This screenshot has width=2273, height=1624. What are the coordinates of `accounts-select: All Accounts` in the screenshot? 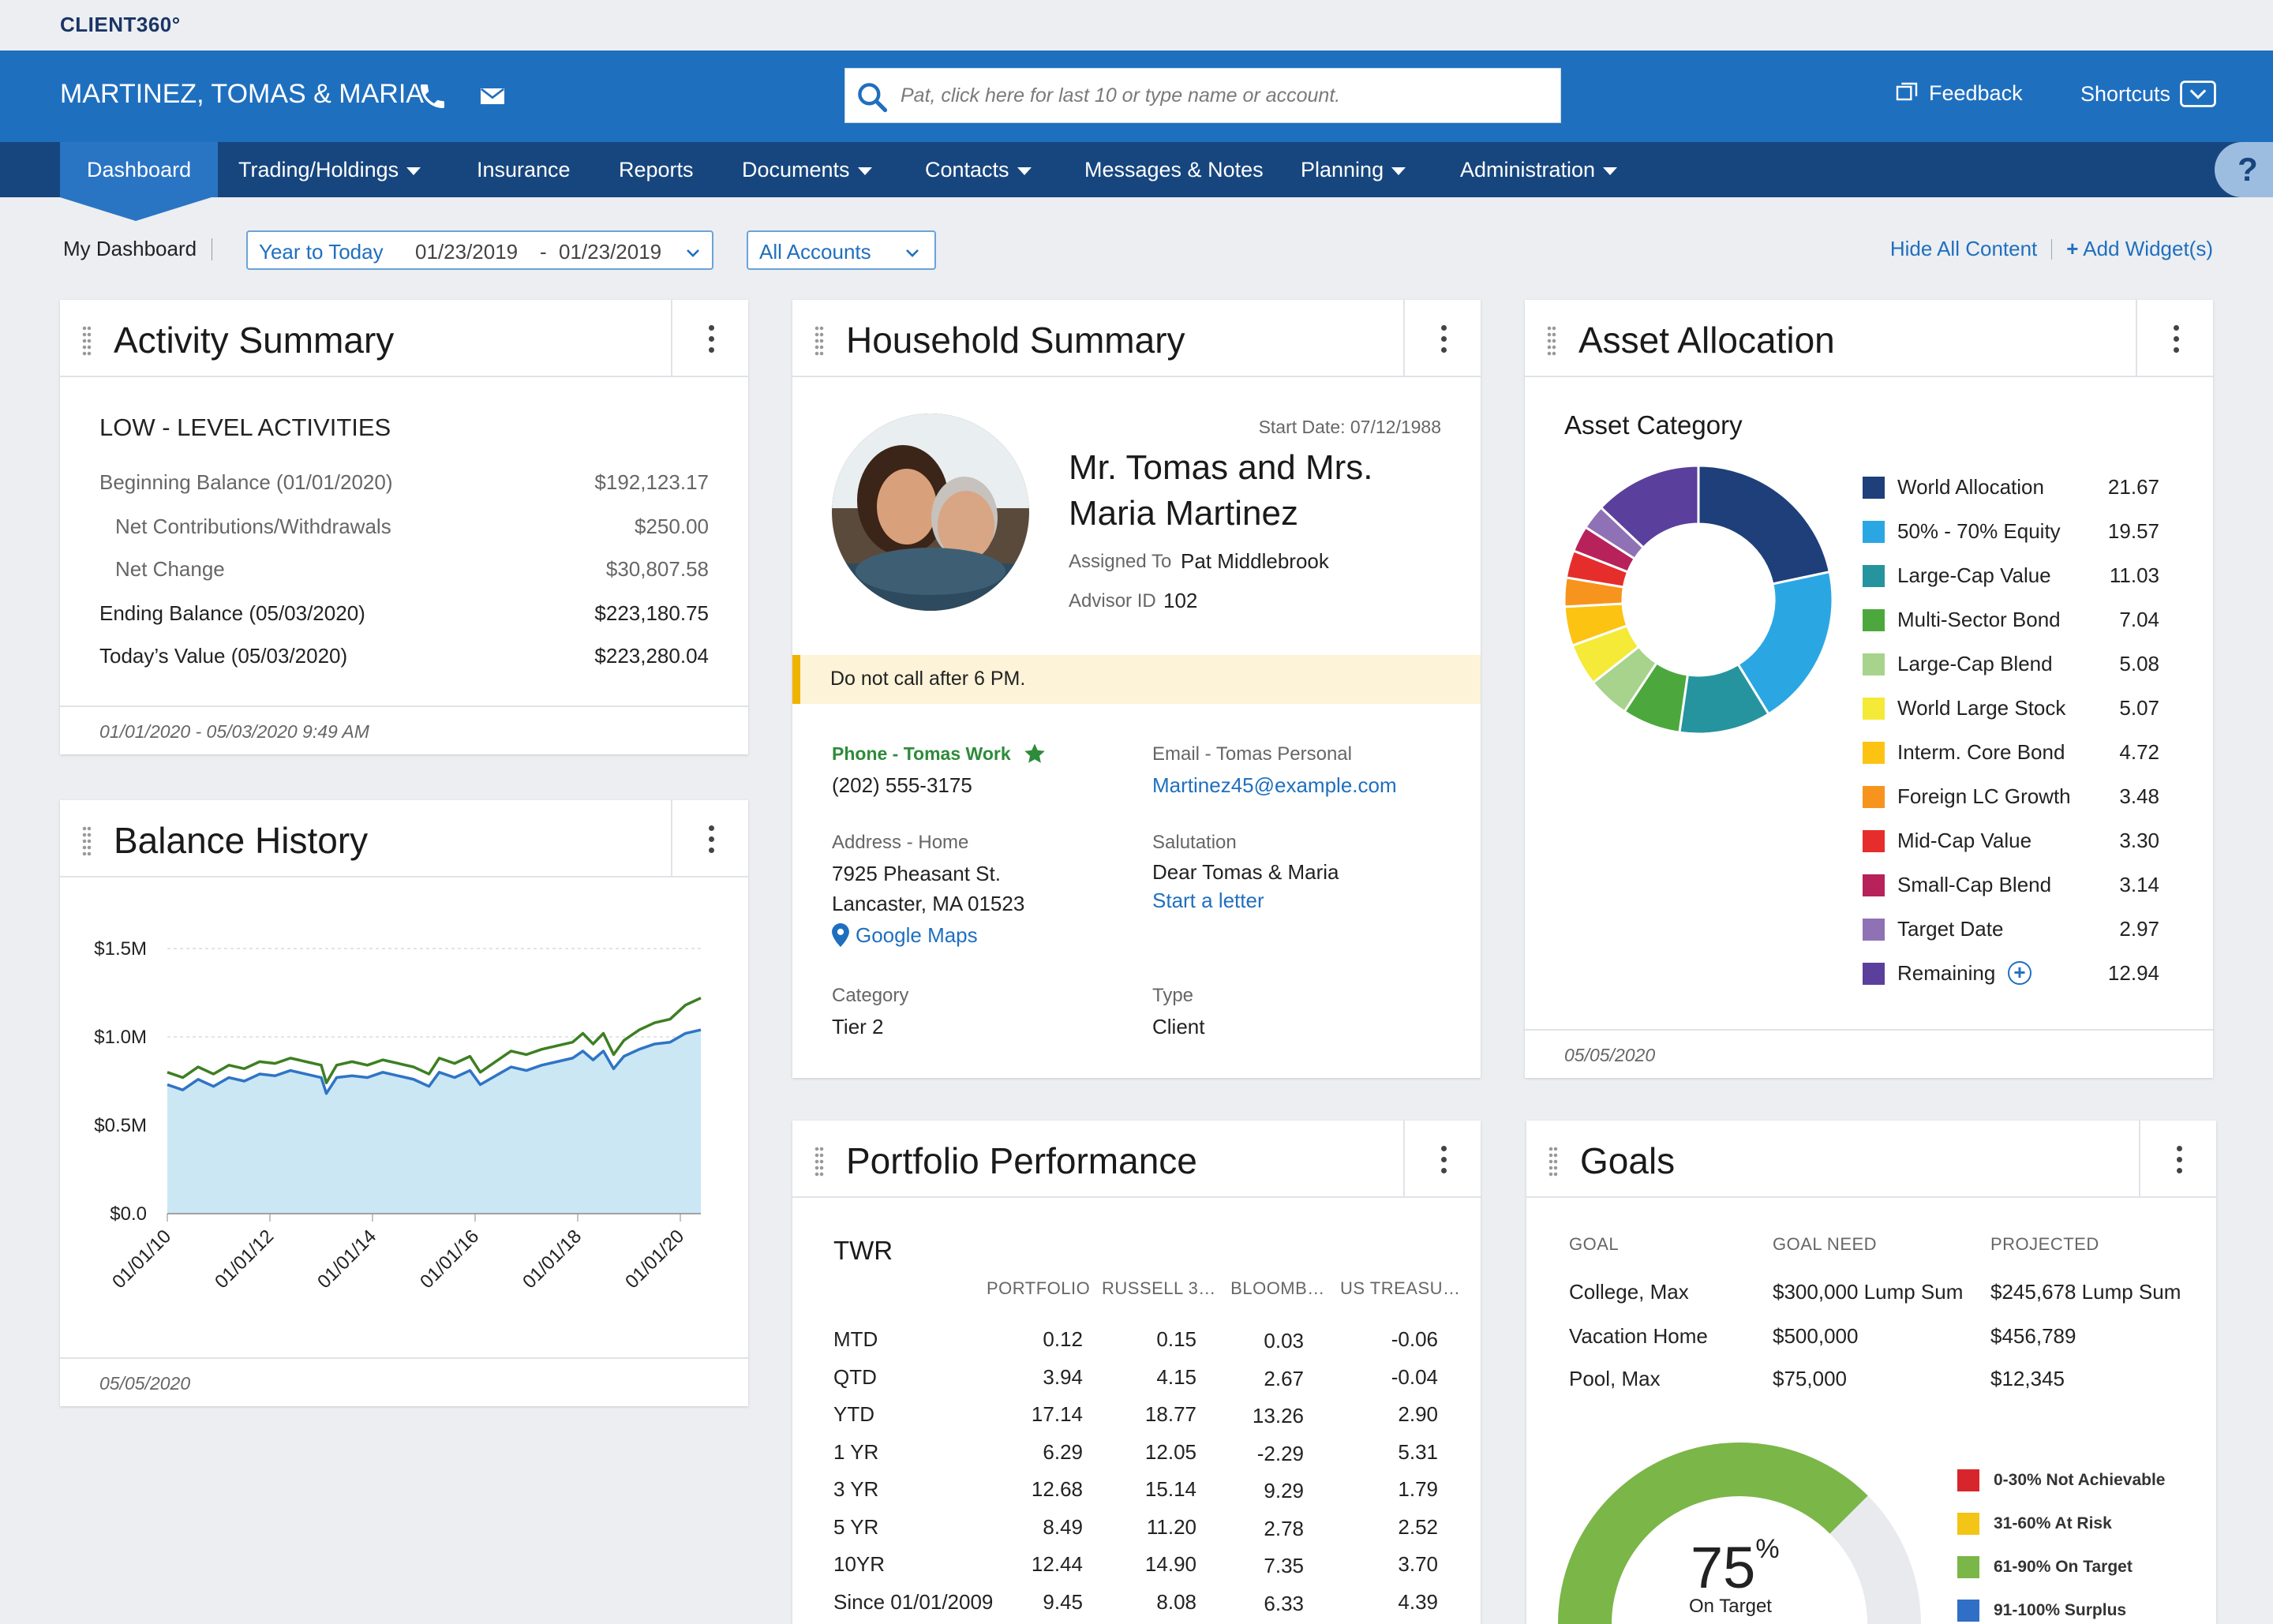 It's located at (841, 250).